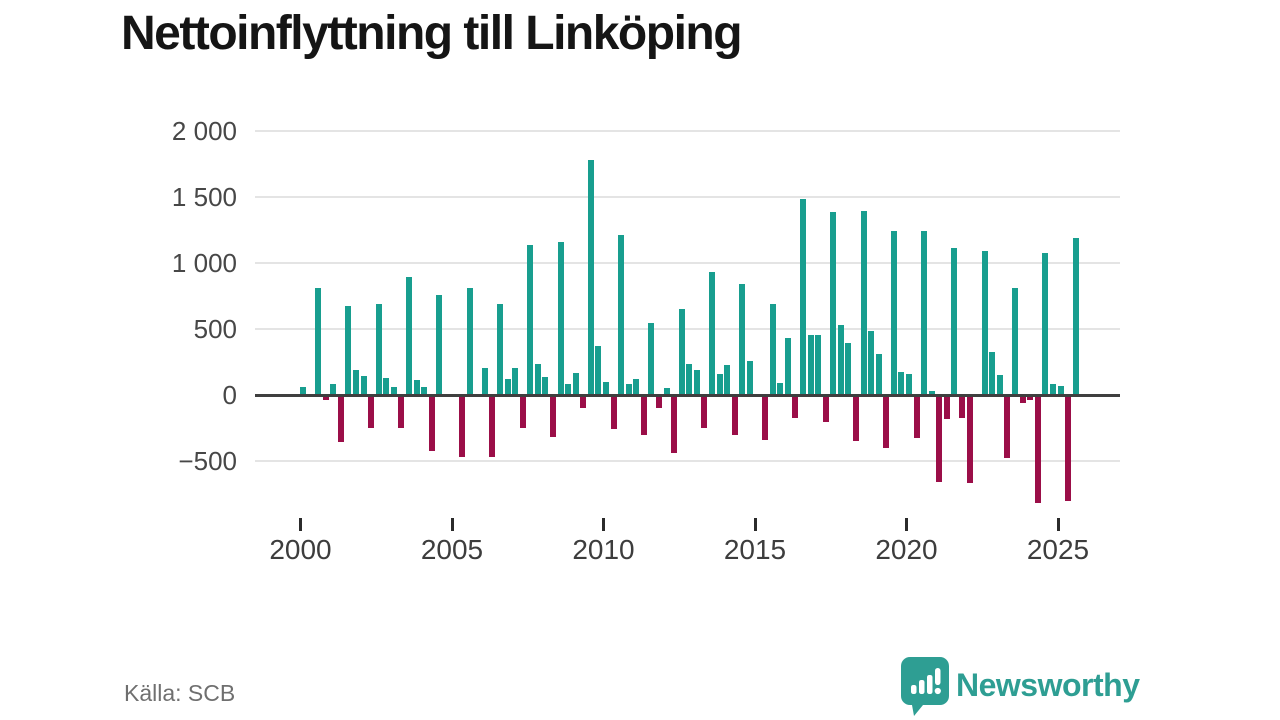 The width and height of the screenshot is (1280, 720). I want to click on bar-2013-Q3, so click(712, 333).